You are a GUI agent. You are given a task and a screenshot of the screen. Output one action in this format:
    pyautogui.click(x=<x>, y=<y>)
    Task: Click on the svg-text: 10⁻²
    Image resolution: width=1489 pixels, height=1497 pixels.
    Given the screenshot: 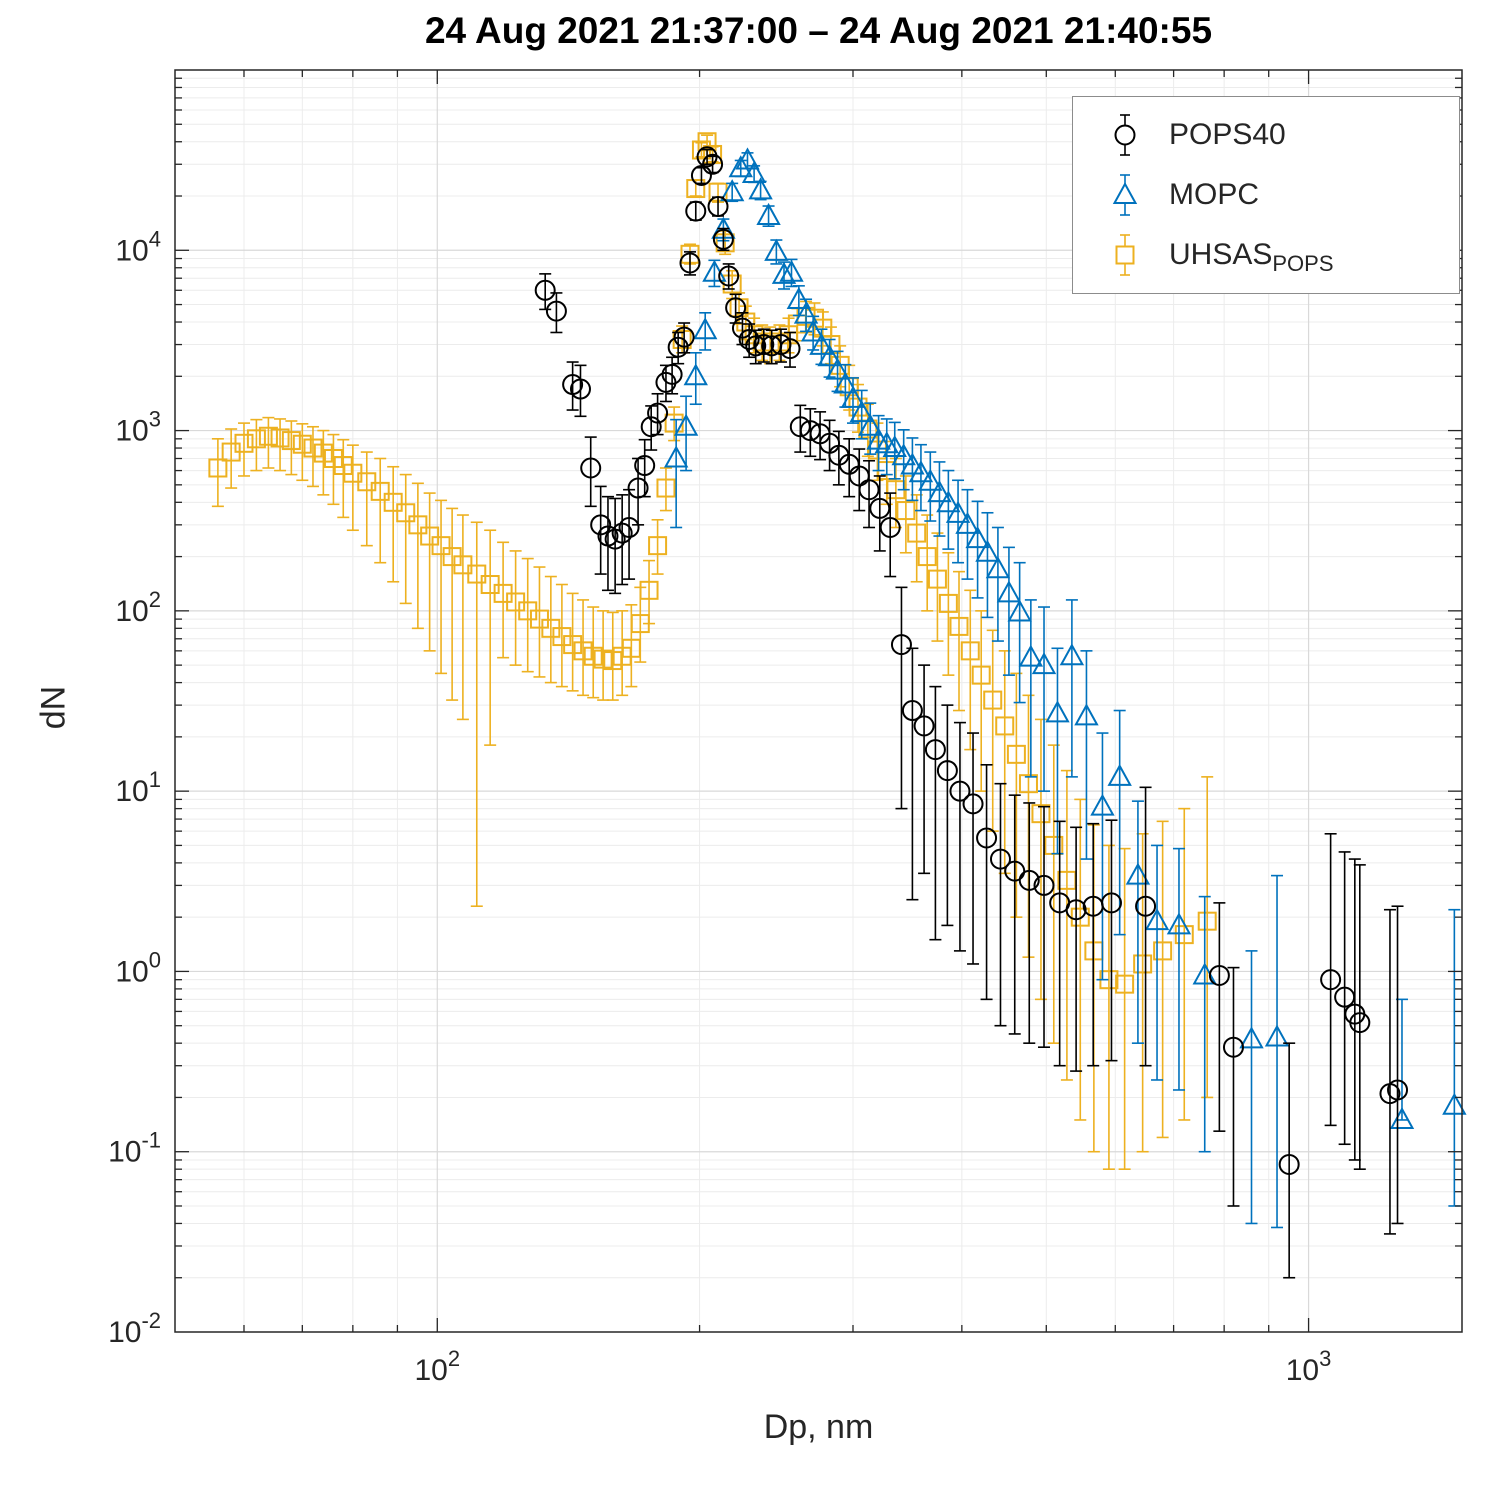 What is the action you would take?
    pyautogui.click(x=134, y=1328)
    